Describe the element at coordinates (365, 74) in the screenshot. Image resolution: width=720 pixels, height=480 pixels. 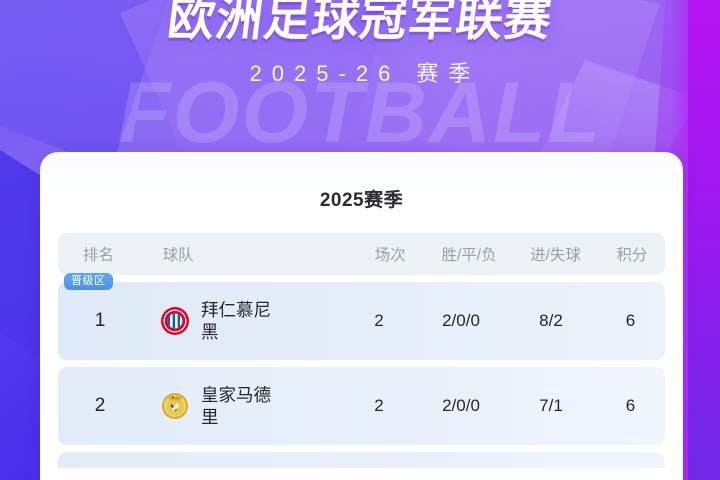
I see `season-subtitle: 2025-26 赛季` at that location.